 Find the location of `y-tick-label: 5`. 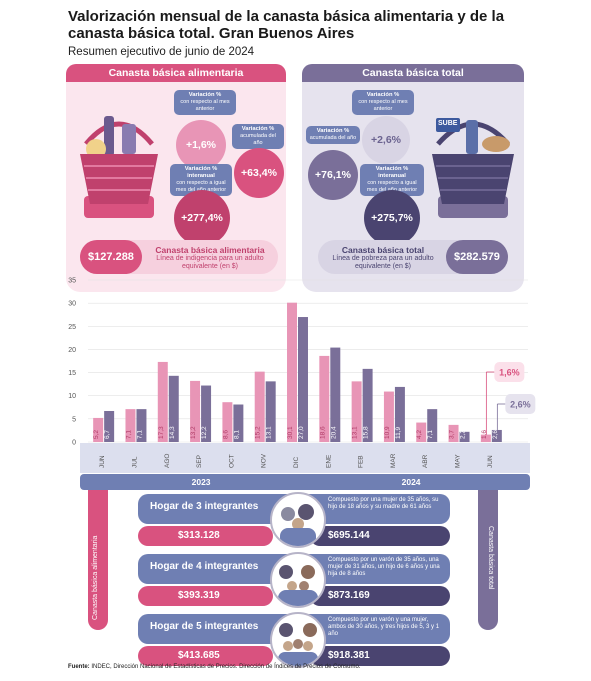

y-tick-label: 5 is located at coordinates (74, 419).